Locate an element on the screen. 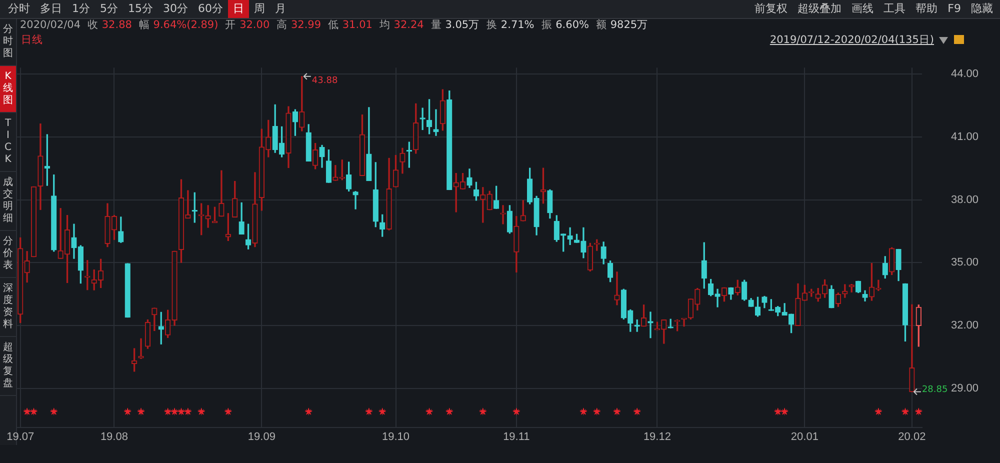 The image size is (1000, 463). text: 超级复盘 is located at coordinates (8, 366).